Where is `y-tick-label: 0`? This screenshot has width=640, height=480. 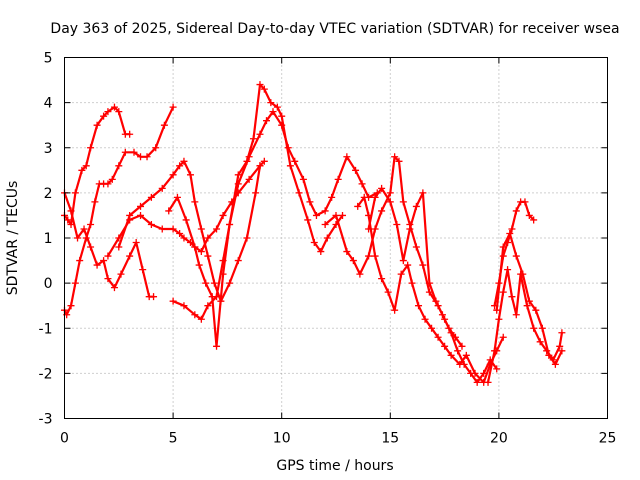
y-tick-label: 0 is located at coordinates (48, 284).